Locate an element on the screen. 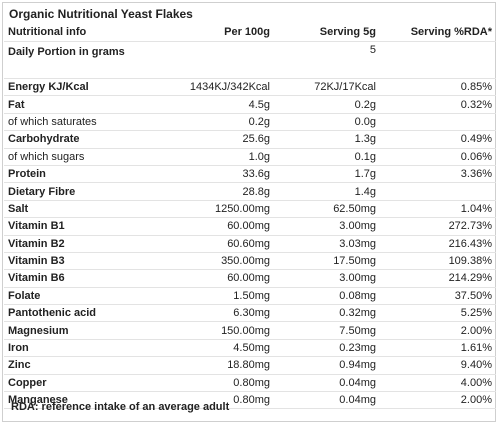  rda-value: 0.32% is located at coordinates (438, 104).